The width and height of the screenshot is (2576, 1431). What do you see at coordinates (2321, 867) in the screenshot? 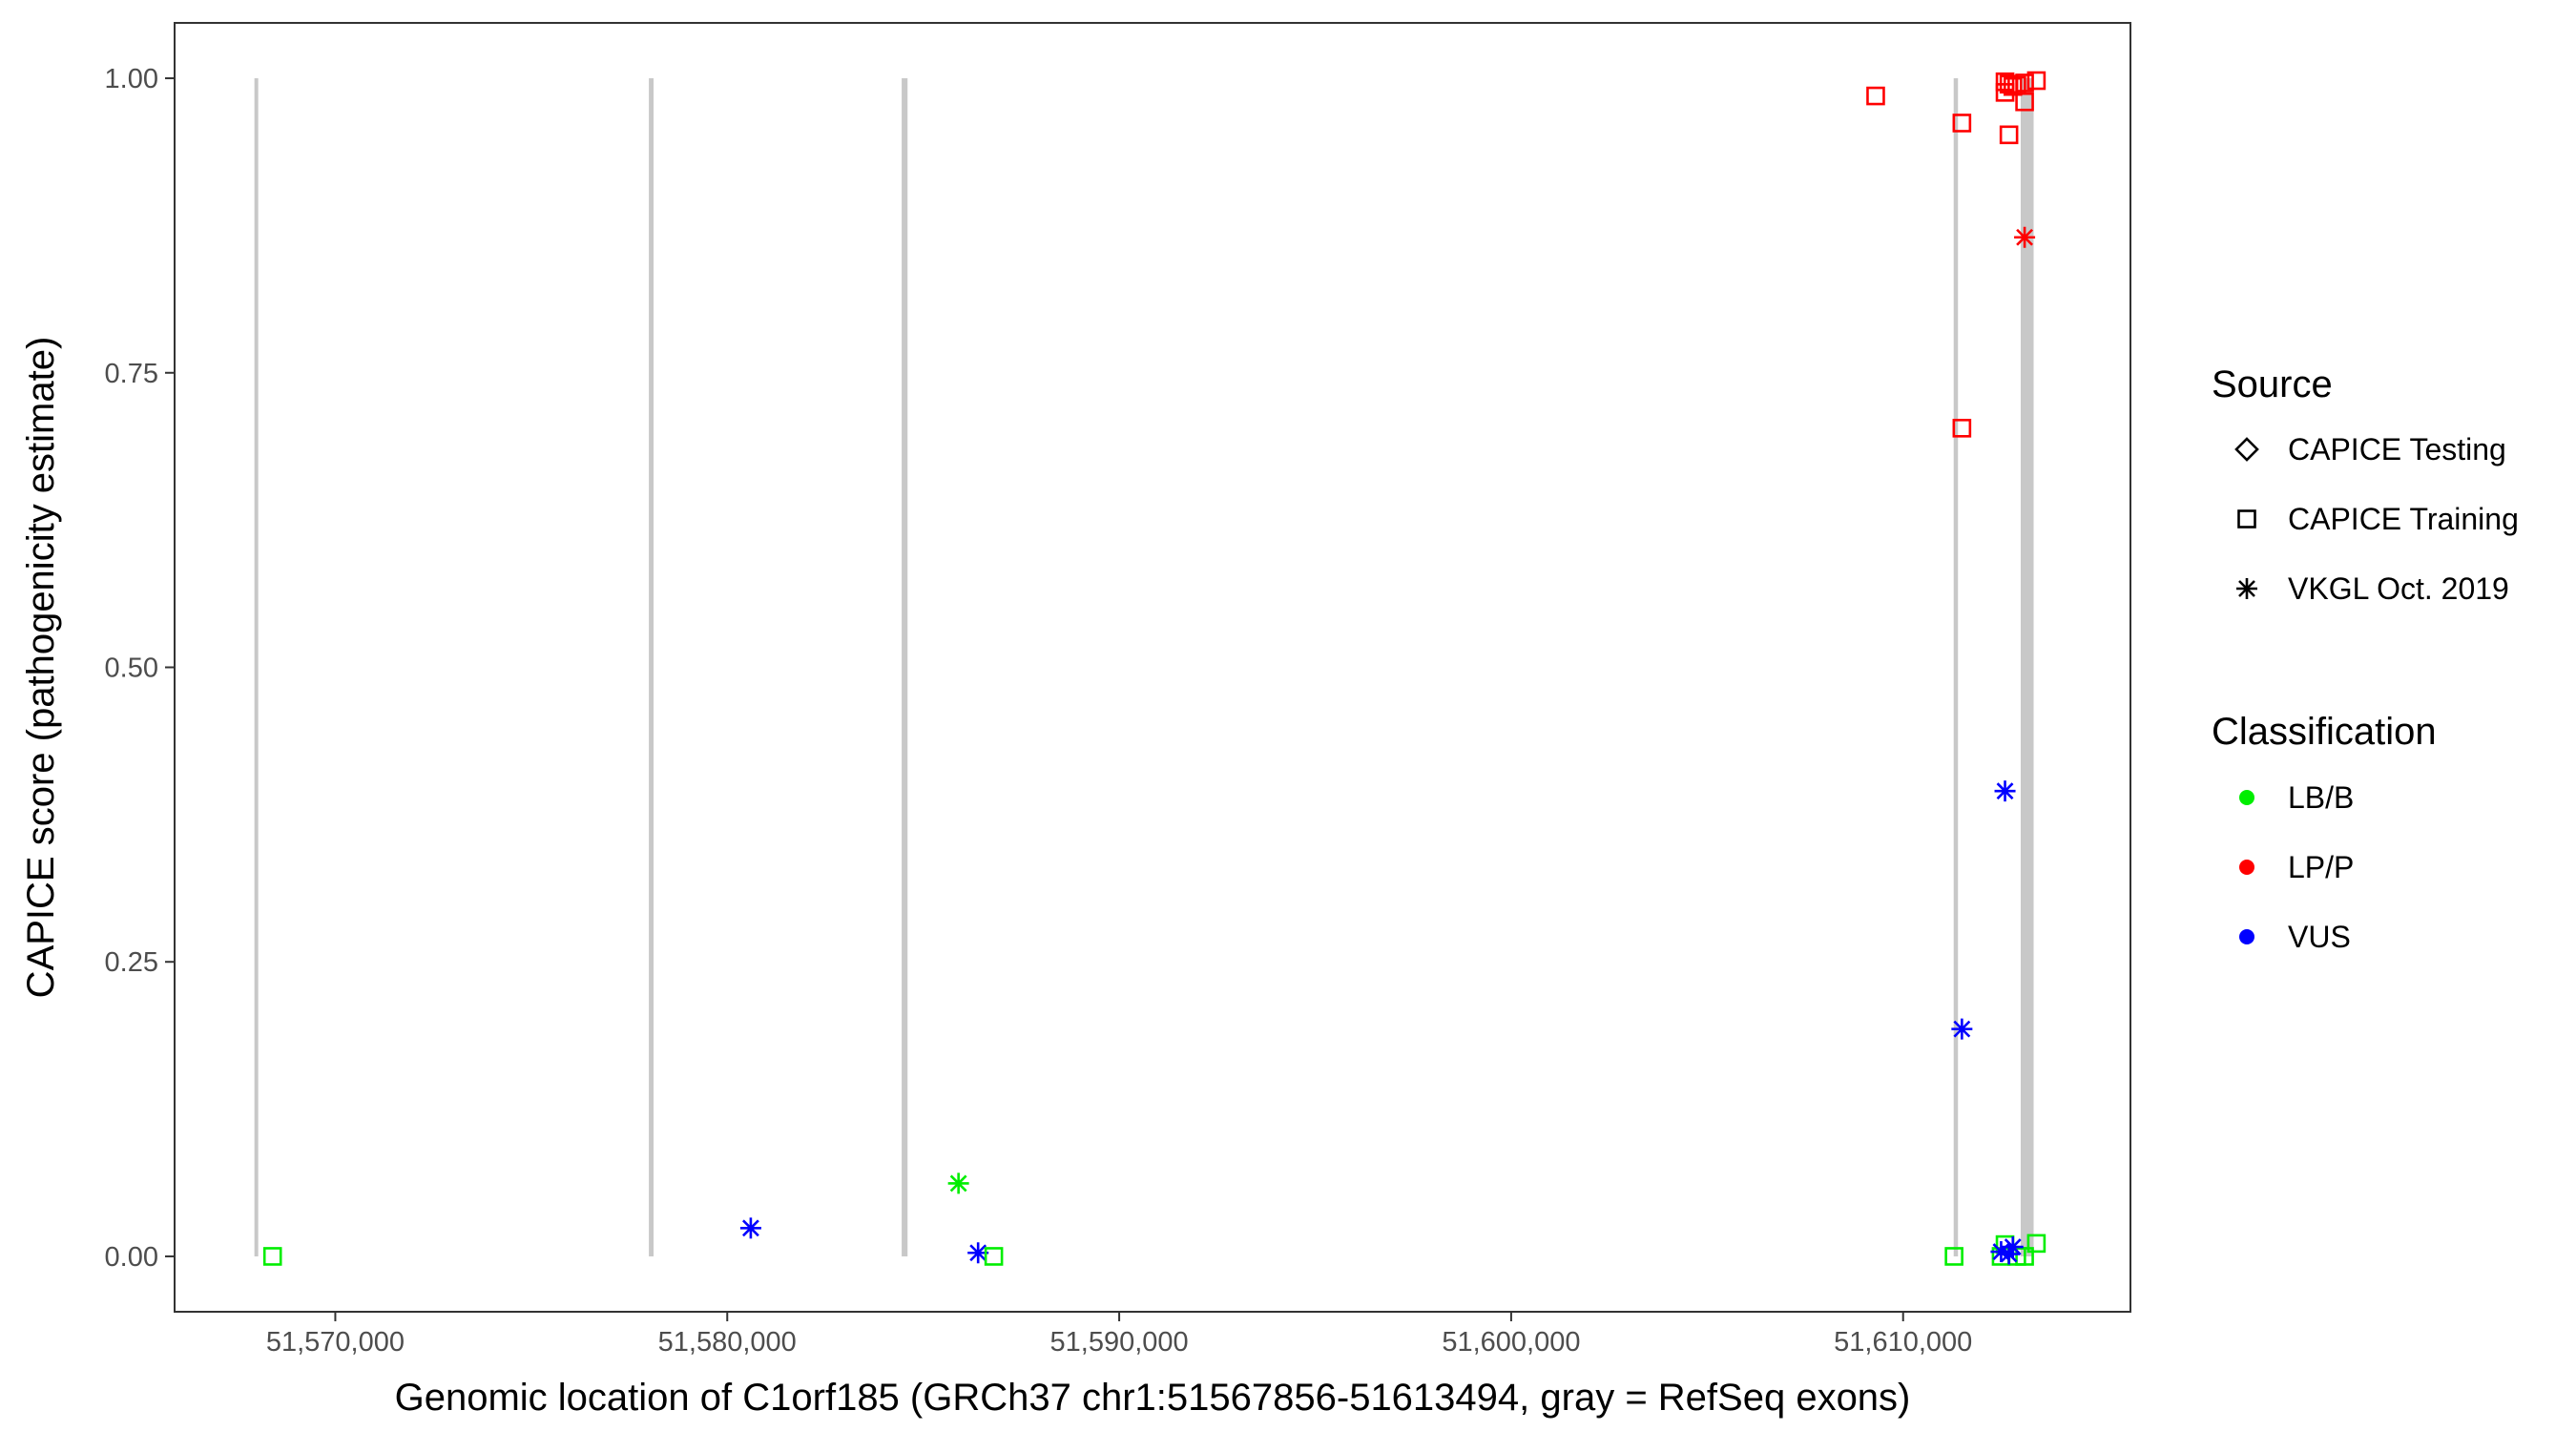
I see `legend-class-label: LP/P` at bounding box center [2321, 867].